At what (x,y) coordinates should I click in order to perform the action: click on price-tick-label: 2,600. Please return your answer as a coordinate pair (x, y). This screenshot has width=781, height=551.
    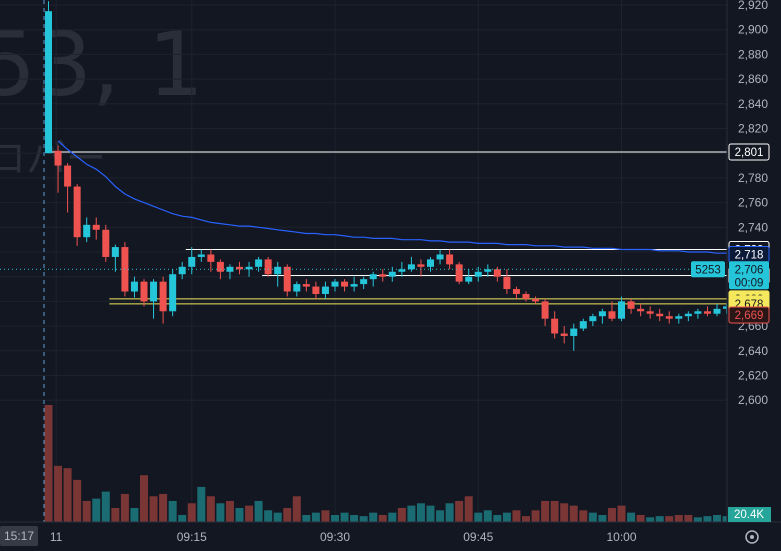
    Looking at the image, I should click on (753, 400).